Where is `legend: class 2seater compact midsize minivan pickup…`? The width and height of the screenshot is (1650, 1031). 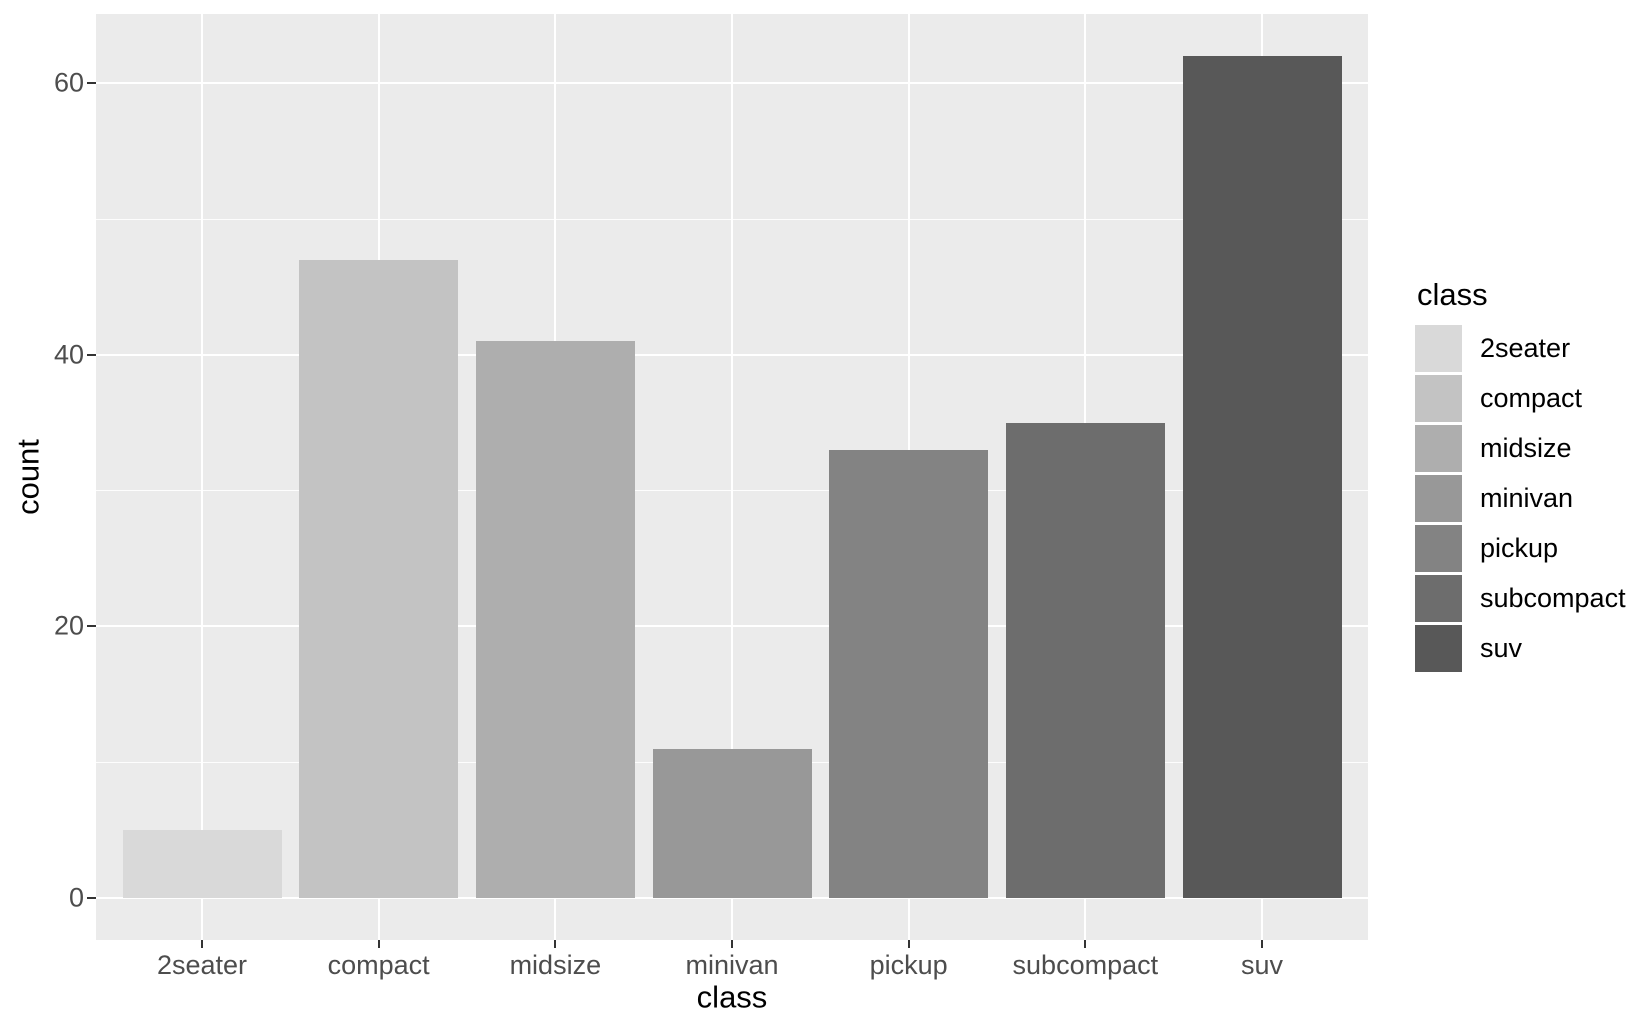
legend: class 2seater compact midsize minivan pickup… is located at coordinates (1520, 477).